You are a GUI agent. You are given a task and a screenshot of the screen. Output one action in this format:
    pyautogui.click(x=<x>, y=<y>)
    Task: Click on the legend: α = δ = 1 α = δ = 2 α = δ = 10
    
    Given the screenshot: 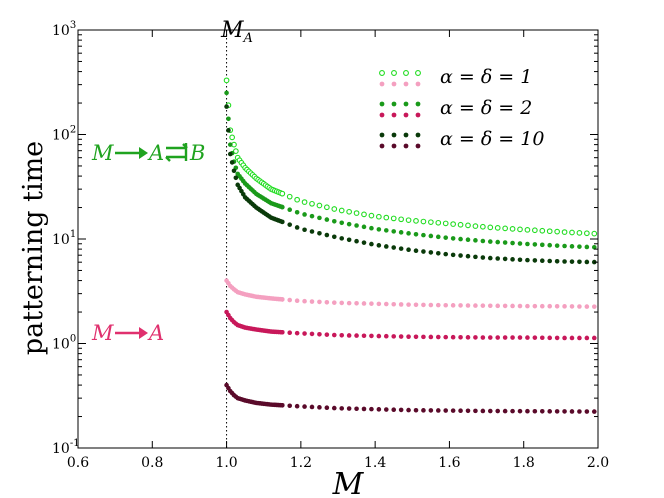 What is the action you would take?
    pyautogui.click(x=461, y=108)
    